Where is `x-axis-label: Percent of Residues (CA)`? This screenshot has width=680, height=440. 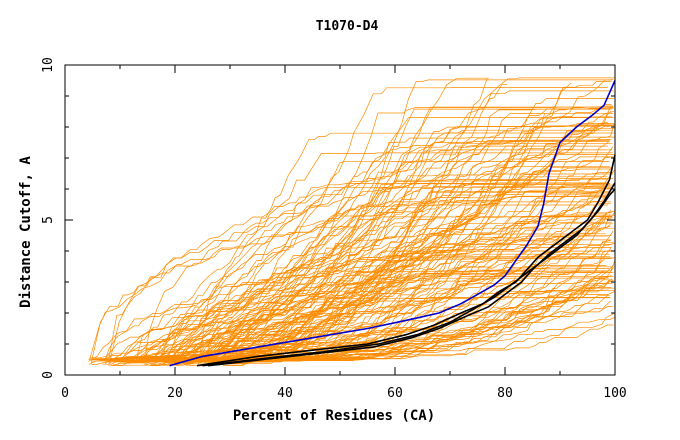 x-axis-label: Percent of Residues (CA) is located at coordinates (334, 416).